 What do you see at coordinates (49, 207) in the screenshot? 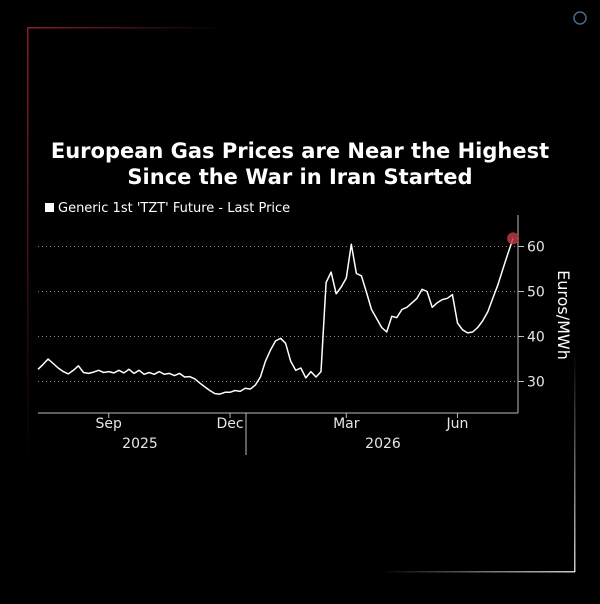
I see `legend-swatch` at bounding box center [49, 207].